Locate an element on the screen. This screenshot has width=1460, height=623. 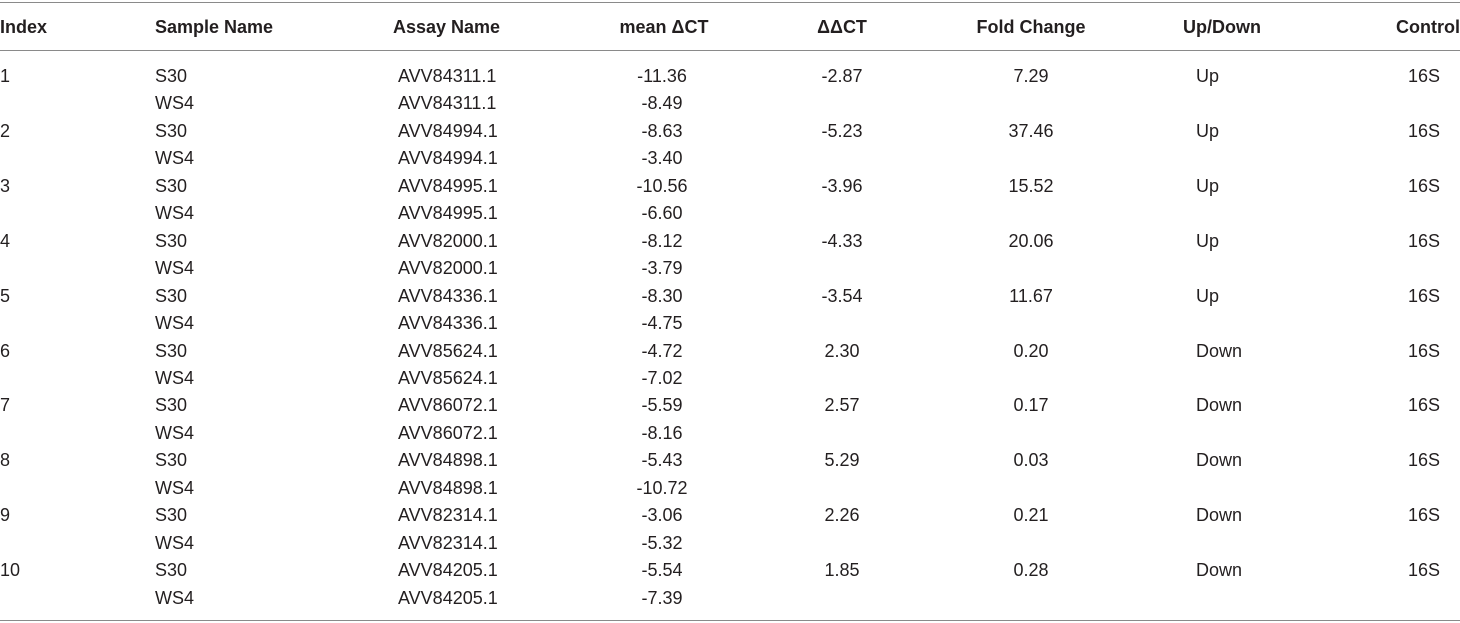
ddct-cell: -4.33 is located at coordinates (842, 240).